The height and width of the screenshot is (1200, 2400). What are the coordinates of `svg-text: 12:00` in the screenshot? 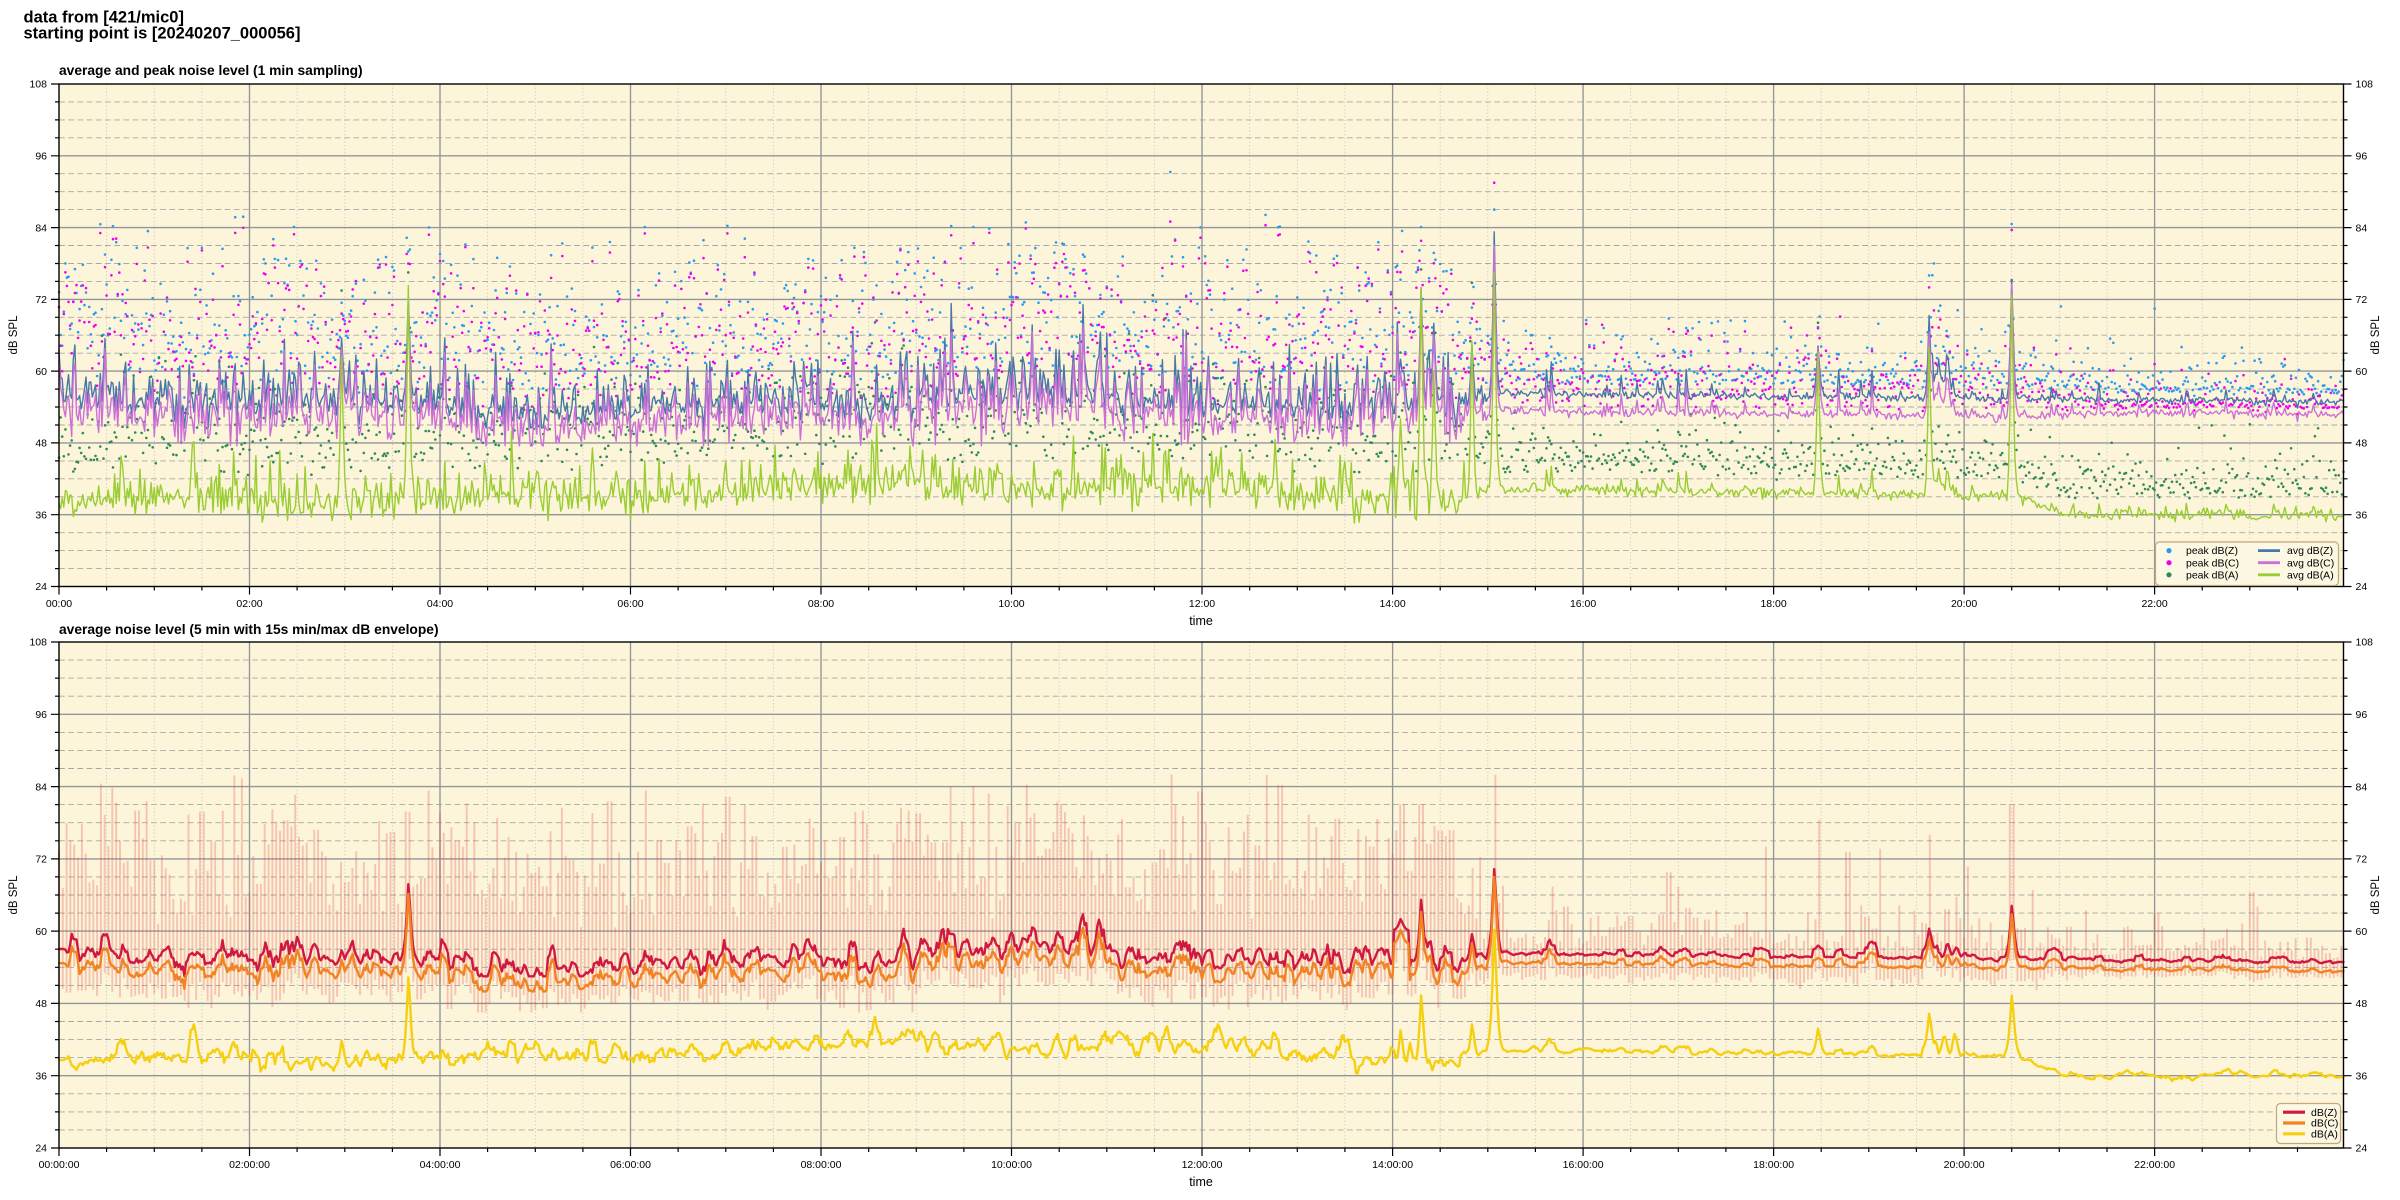 It's located at (1202, 604).